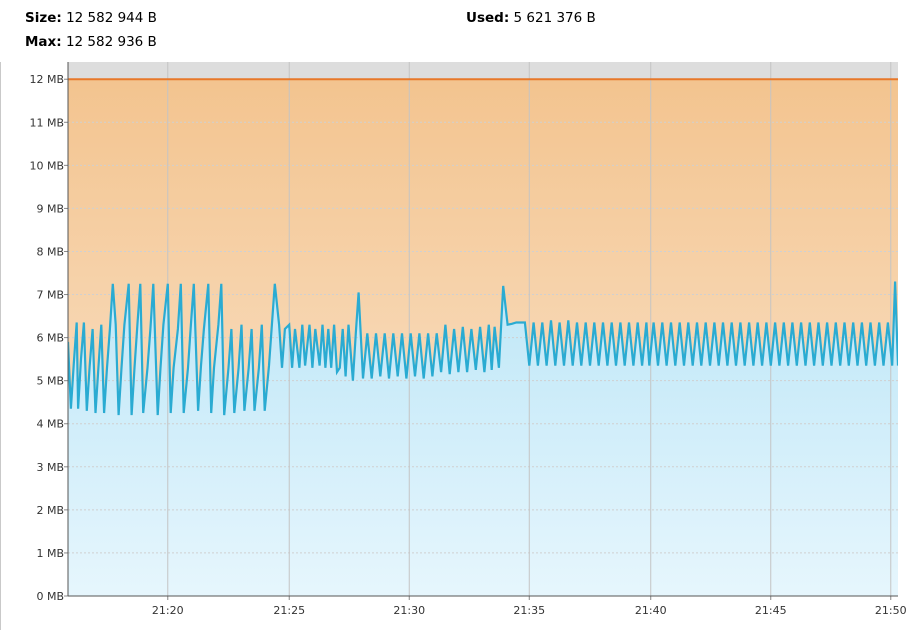 Image resolution: width=911 pixels, height=630 pixels. Describe the element at coordinates (50, 553) in the screenshot. I see `y-tick-label: 1 MB` at that location.